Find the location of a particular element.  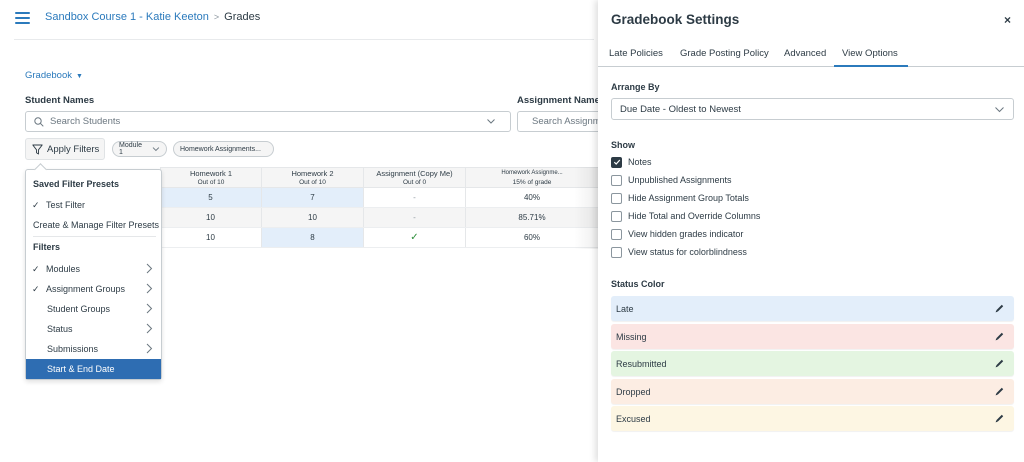

status-color-resubmitted: Resubmitted is located at coordinates (812, 363).